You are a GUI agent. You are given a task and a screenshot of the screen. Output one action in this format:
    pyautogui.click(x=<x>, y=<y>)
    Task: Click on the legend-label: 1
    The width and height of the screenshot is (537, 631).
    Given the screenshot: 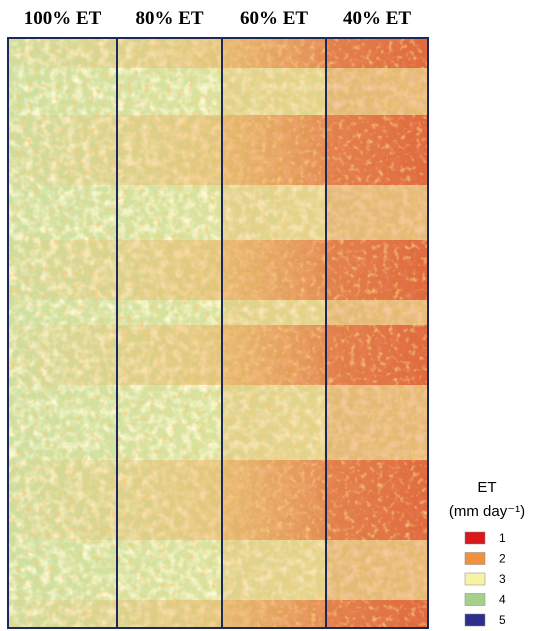 What is the action you would take?
    pyautogui.click(x=502, y=538)
    